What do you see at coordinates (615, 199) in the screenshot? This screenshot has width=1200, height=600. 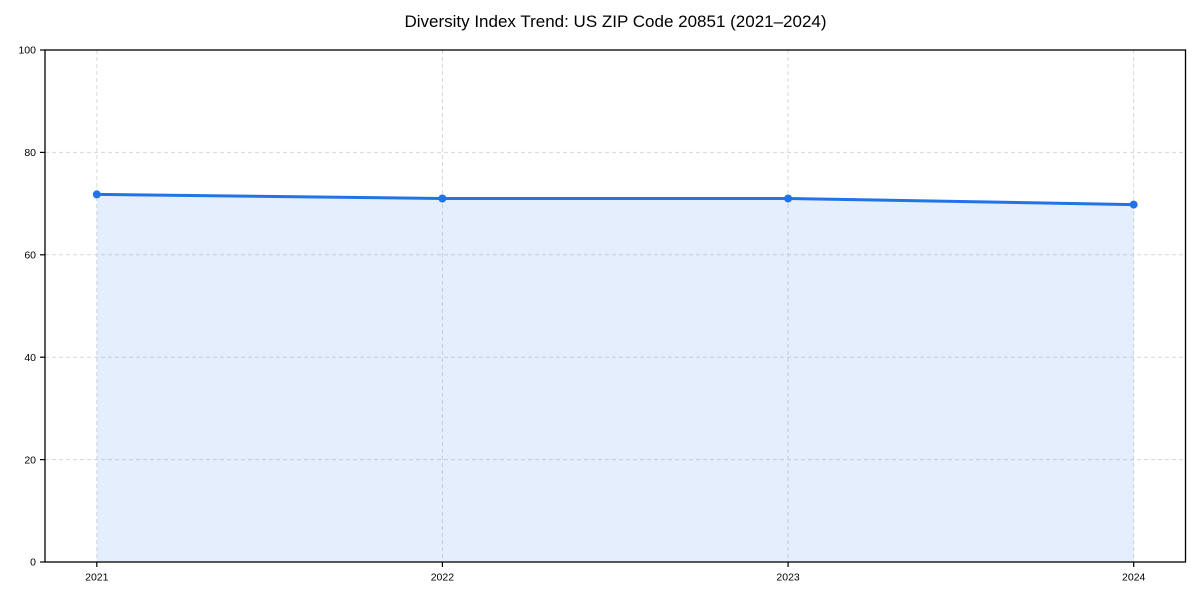 I see `trend-line` at bounding box center [615, 199].